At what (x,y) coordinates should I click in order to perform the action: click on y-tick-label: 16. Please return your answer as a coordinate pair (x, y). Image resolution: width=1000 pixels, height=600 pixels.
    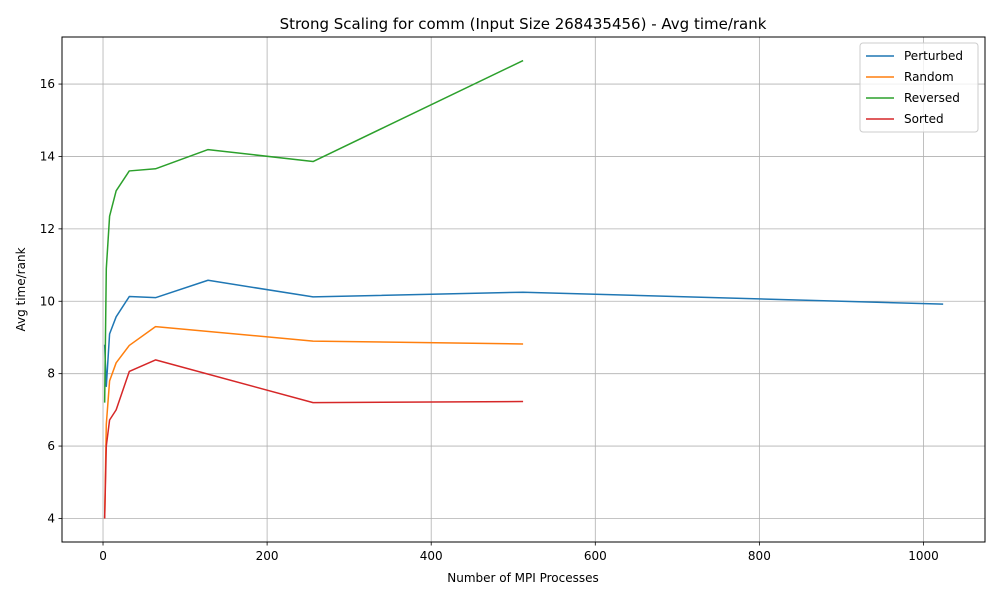
    Looking at the image, I should click on (47, 84).